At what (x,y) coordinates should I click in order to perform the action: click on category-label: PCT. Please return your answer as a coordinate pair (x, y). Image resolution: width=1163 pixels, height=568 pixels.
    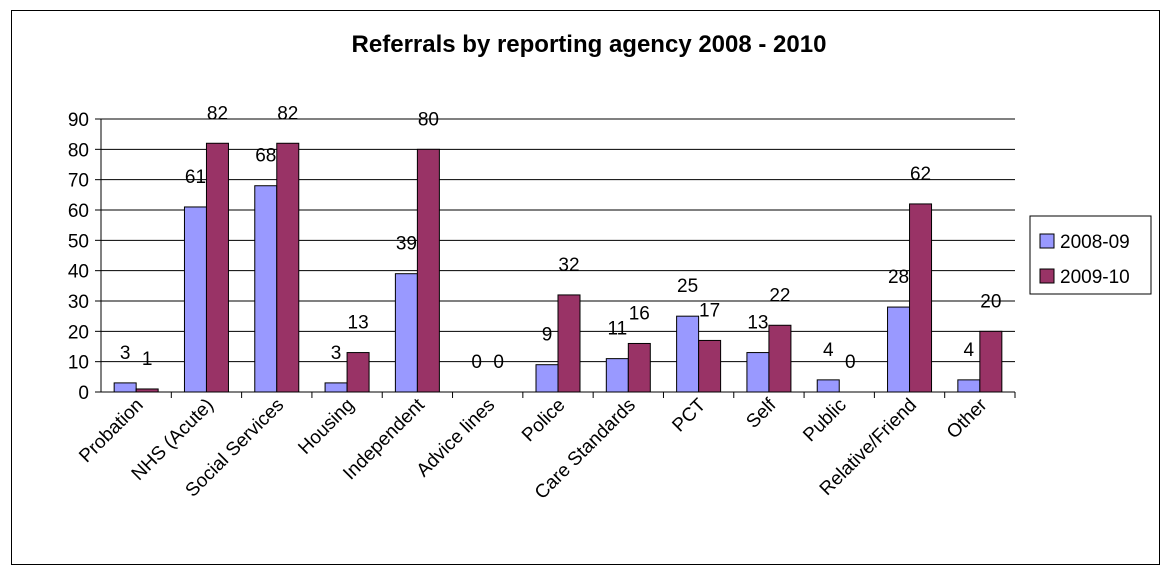
    Looking at the image, I should click on (689, 415).